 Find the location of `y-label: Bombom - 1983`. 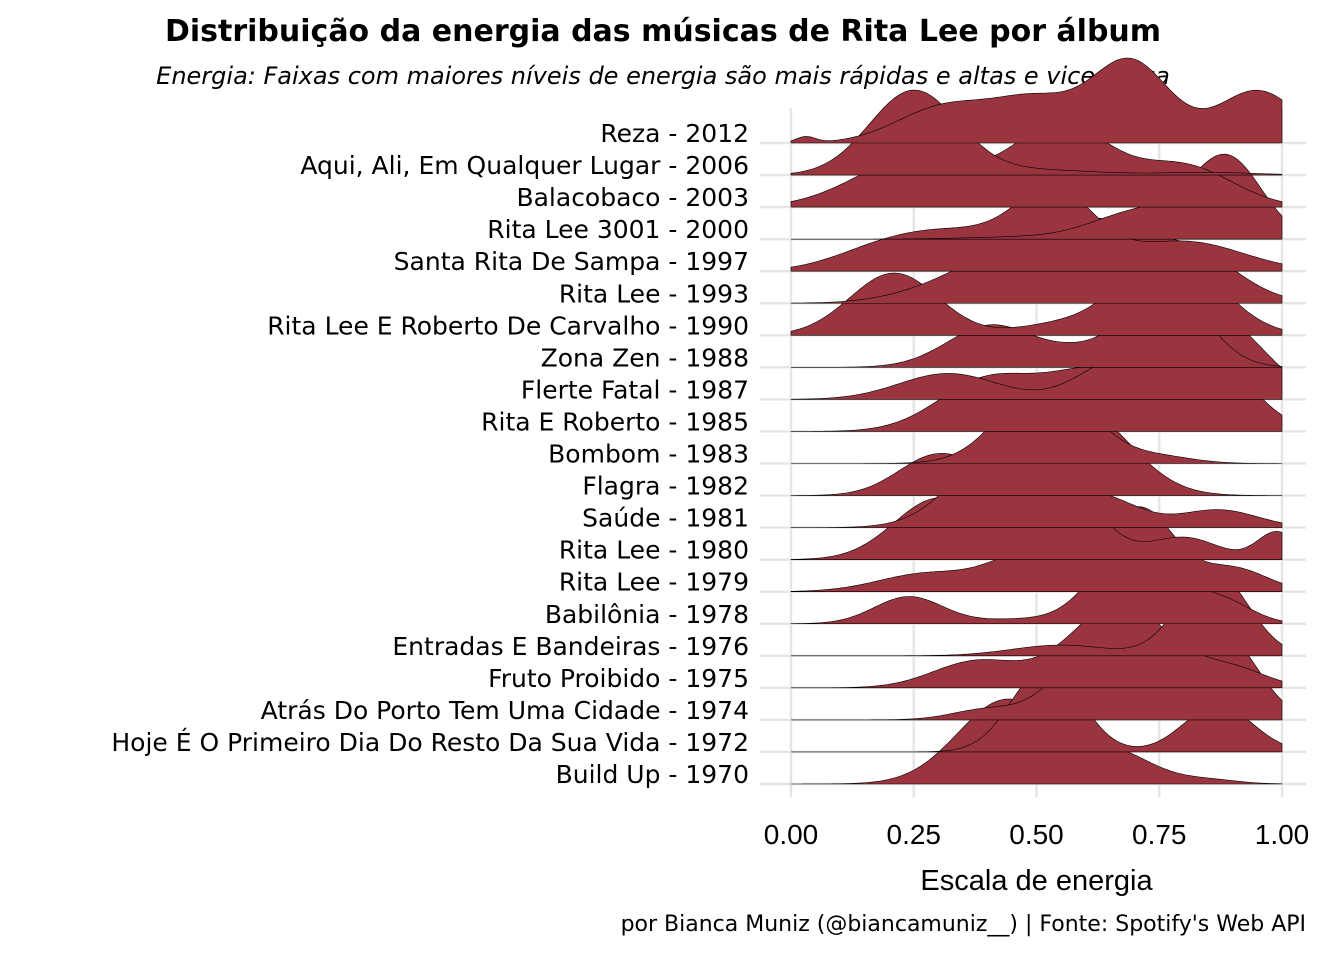

y-label: Bombom - 1983 is located at coordinates (648, 454).